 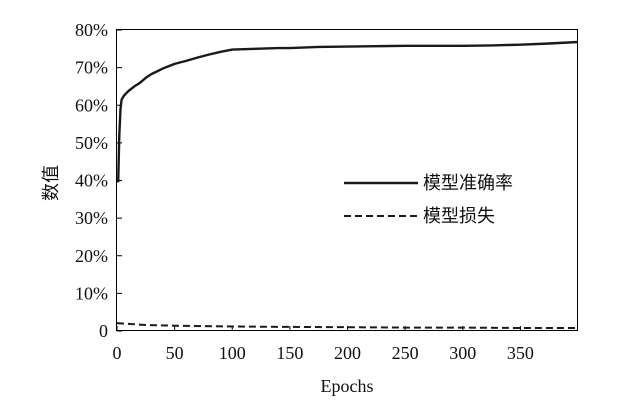 I want to click on y-tick-label: 80%, so click(x=91, y=30).